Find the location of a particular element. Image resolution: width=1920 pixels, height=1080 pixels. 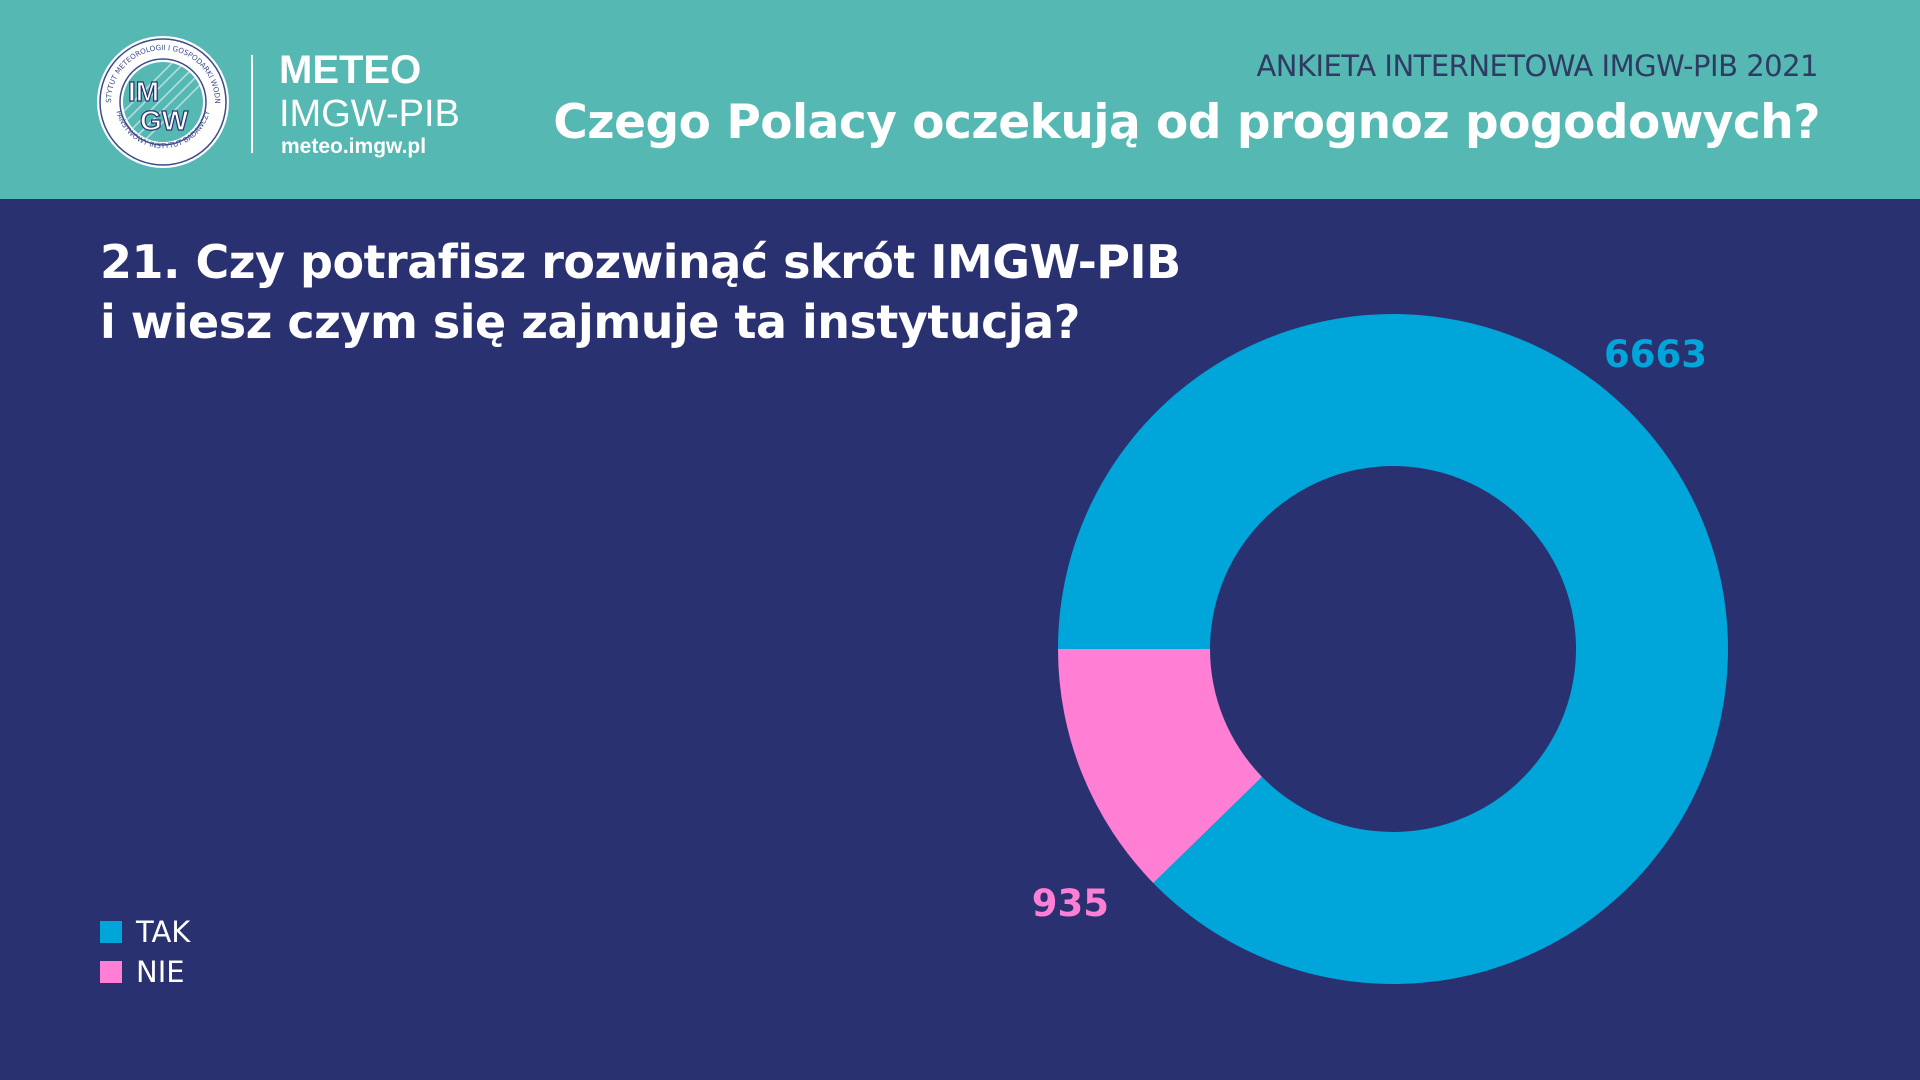

legend-label-nie: NIE is located at coordinates (160, 972).